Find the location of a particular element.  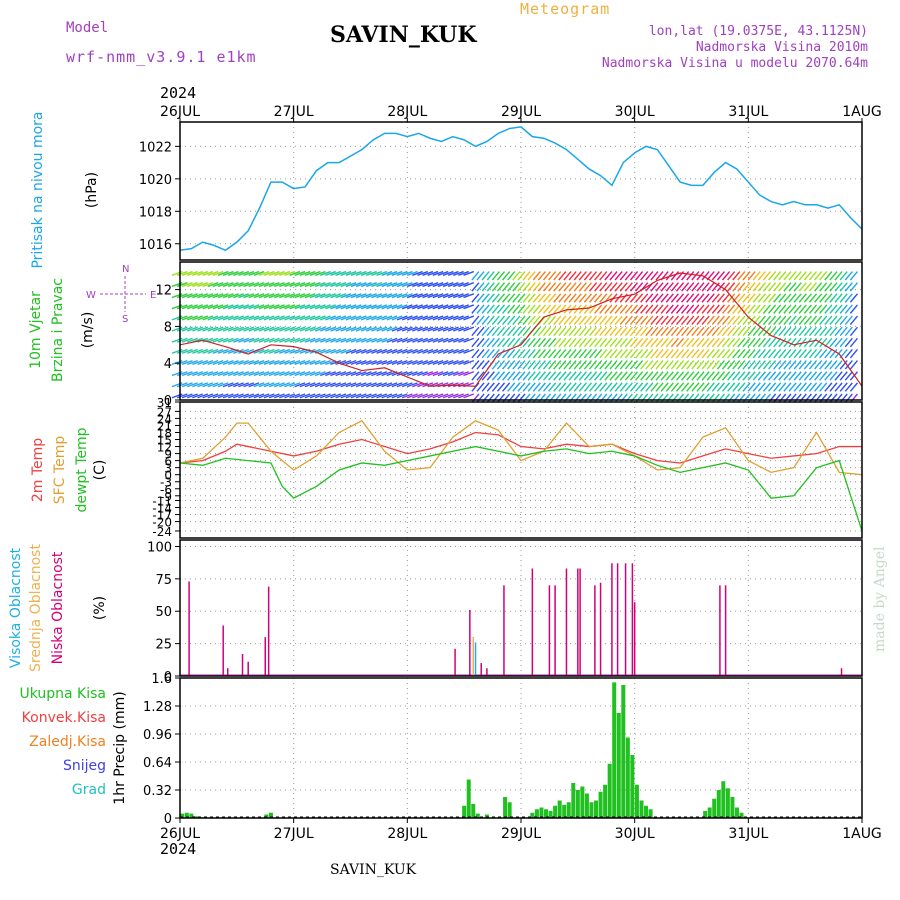

precip-axis-label: 1hr Precip (mm) is located at coordinates (120, 747).